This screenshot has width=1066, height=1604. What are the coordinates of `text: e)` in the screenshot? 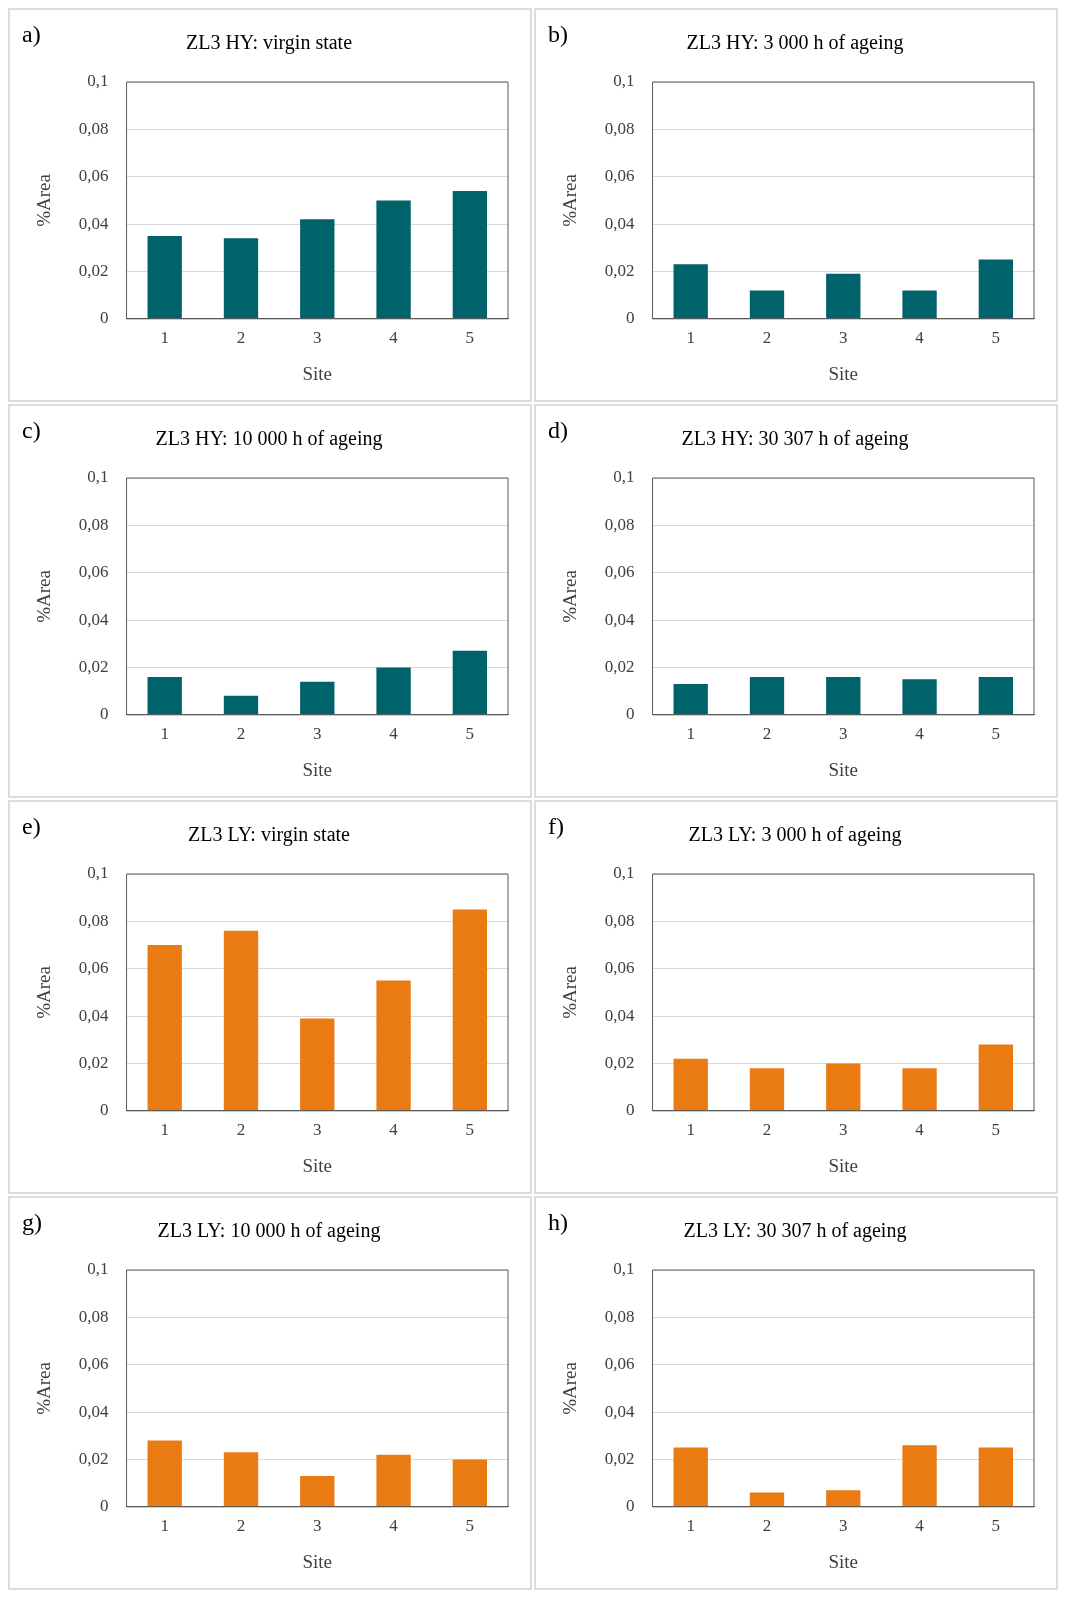 It's located at (31, 826).